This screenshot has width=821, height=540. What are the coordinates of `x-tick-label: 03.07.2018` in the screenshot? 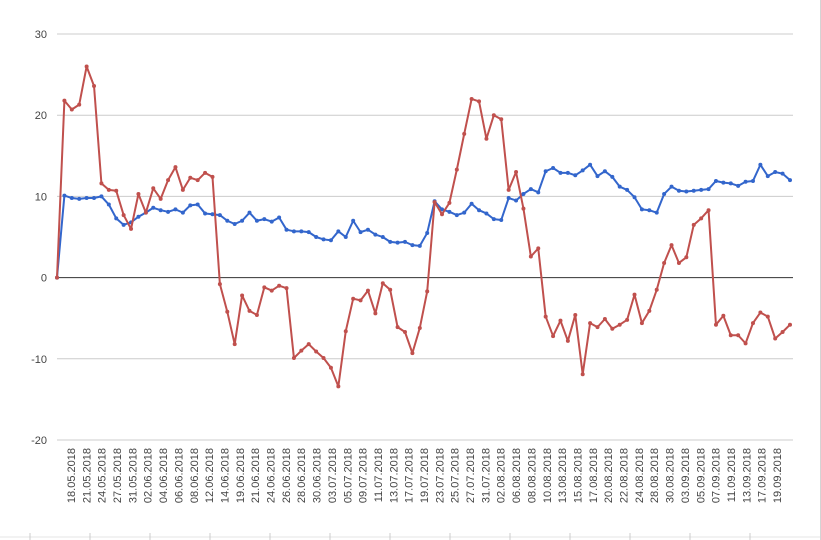 It's located at (333, 475).